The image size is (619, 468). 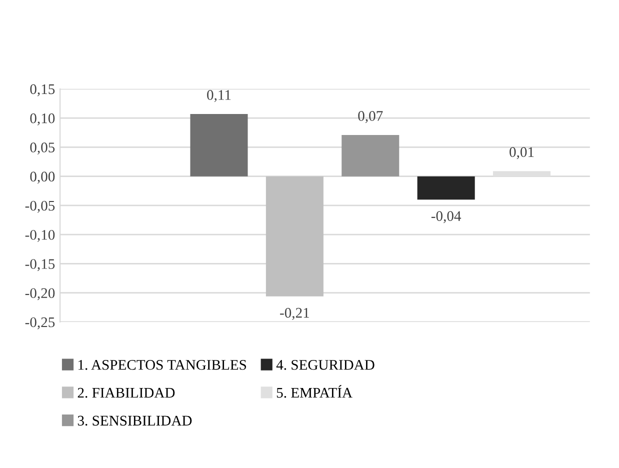 What do you see at coordinates (162, 365) in the screenshot?
I see `legend-label: 1. ASPECTOS TANGIBLES` at bounding box center [162, 365].